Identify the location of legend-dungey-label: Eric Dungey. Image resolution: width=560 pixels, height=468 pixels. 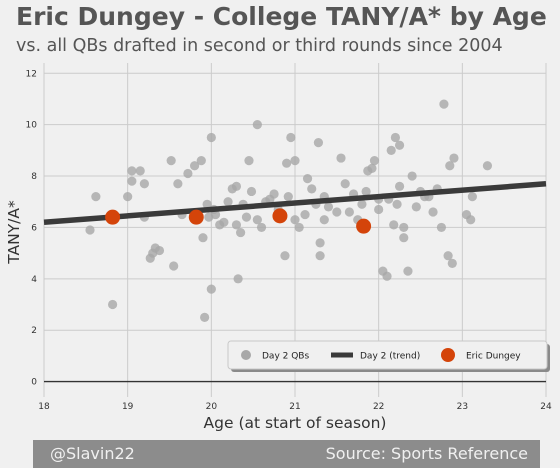
(493, 357).